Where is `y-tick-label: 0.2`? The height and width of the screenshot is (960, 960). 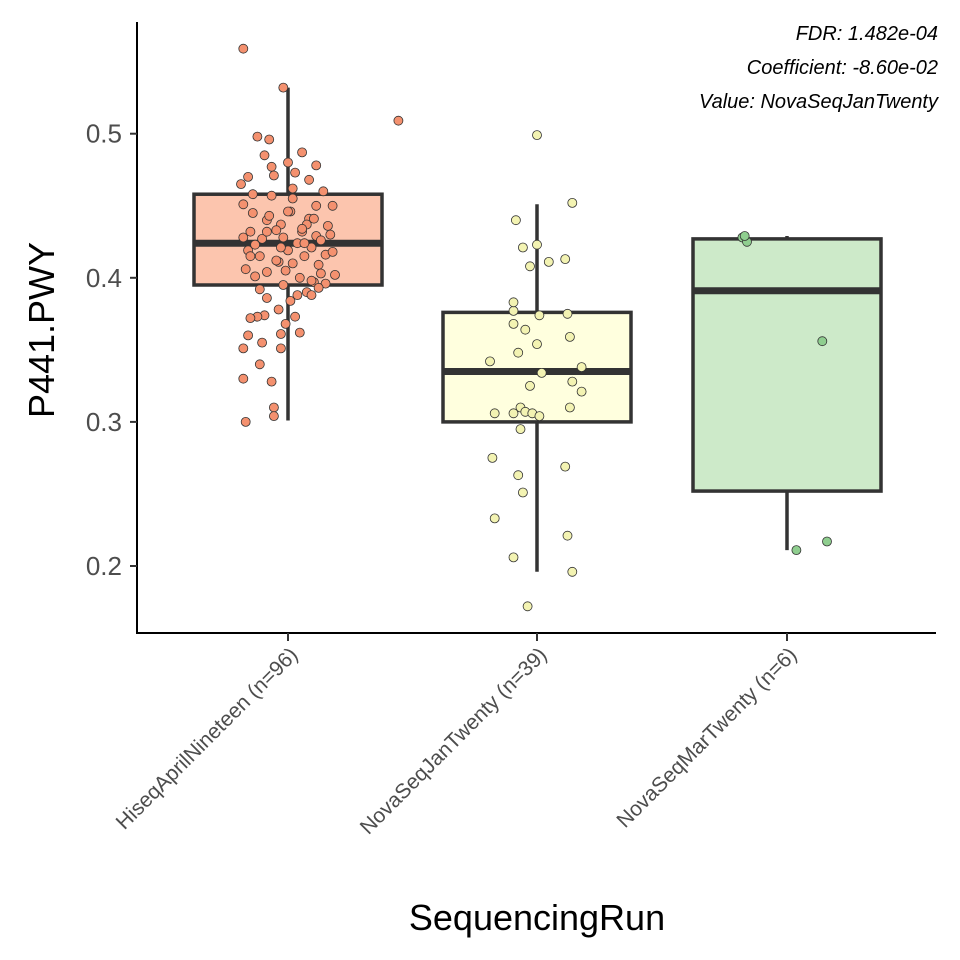
y-tick-label: 0.2 is located at coordinates (104, 566).